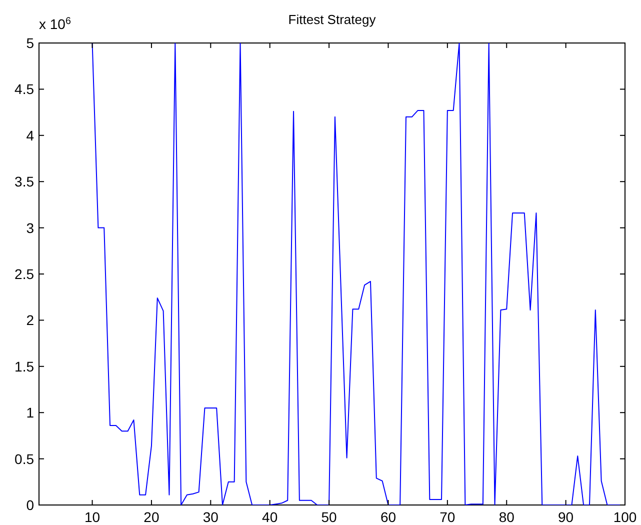 This screenshot has height=525, width=641. Describe the element at coordinates (24, 366) in the screenshot. I see `y-tick-label: 1.5` at that location.